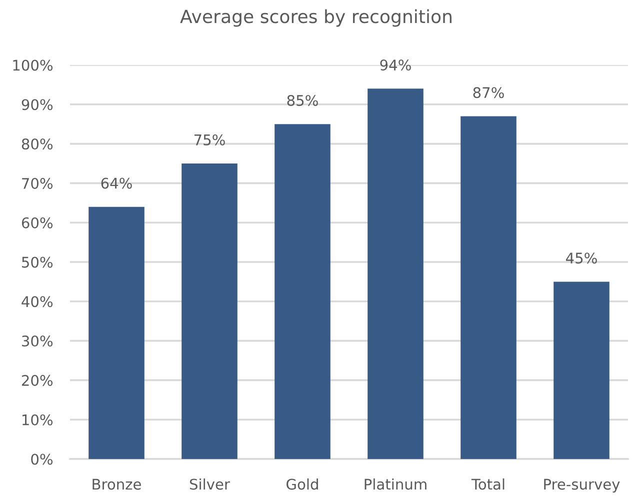 Image resolution: width=633 pixels, height=501 pixels. Describe the element at coordinates (37, 144) in the screenshot. I see `y-tick-label: 80%` at that location.